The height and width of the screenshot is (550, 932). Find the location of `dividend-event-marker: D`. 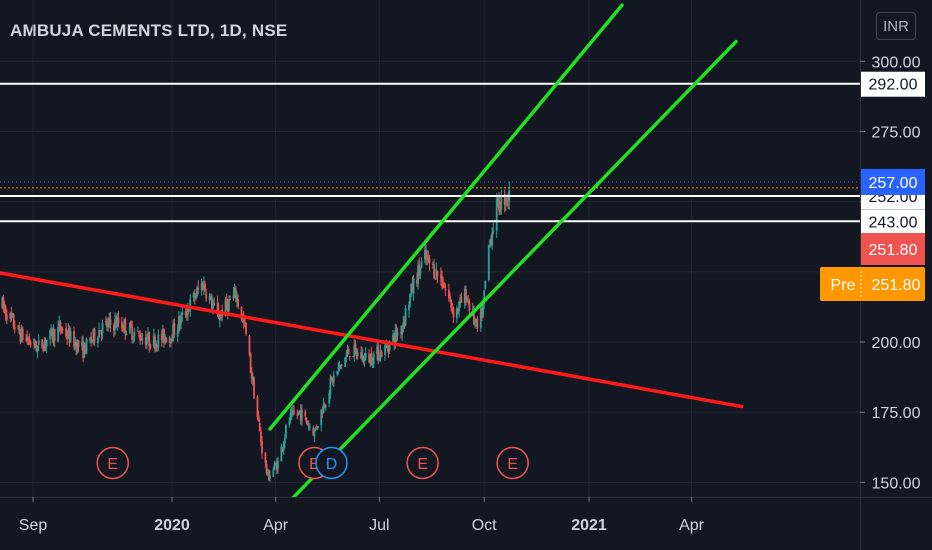

dividend-event-marker: D is located at coordinates (331, 463).